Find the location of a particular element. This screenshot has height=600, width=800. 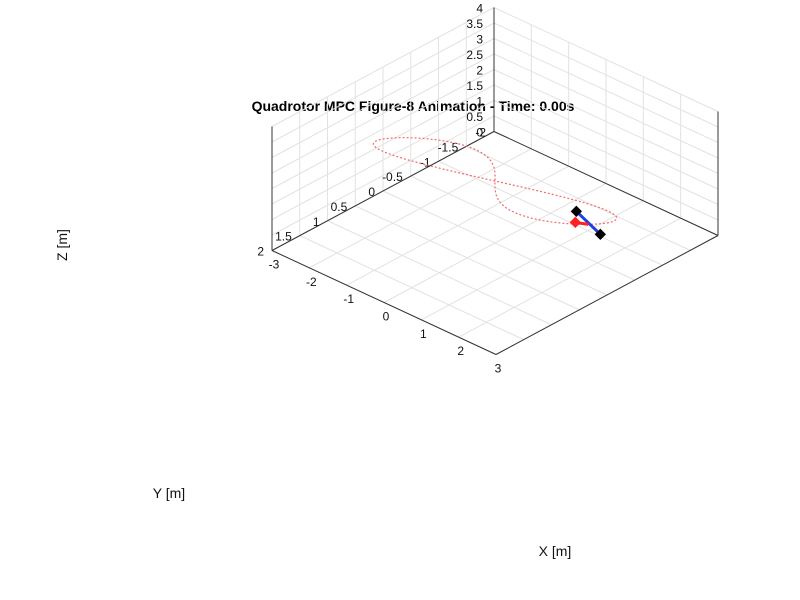

z-axis-label: Z [m] is located at coordinates (62, 245).